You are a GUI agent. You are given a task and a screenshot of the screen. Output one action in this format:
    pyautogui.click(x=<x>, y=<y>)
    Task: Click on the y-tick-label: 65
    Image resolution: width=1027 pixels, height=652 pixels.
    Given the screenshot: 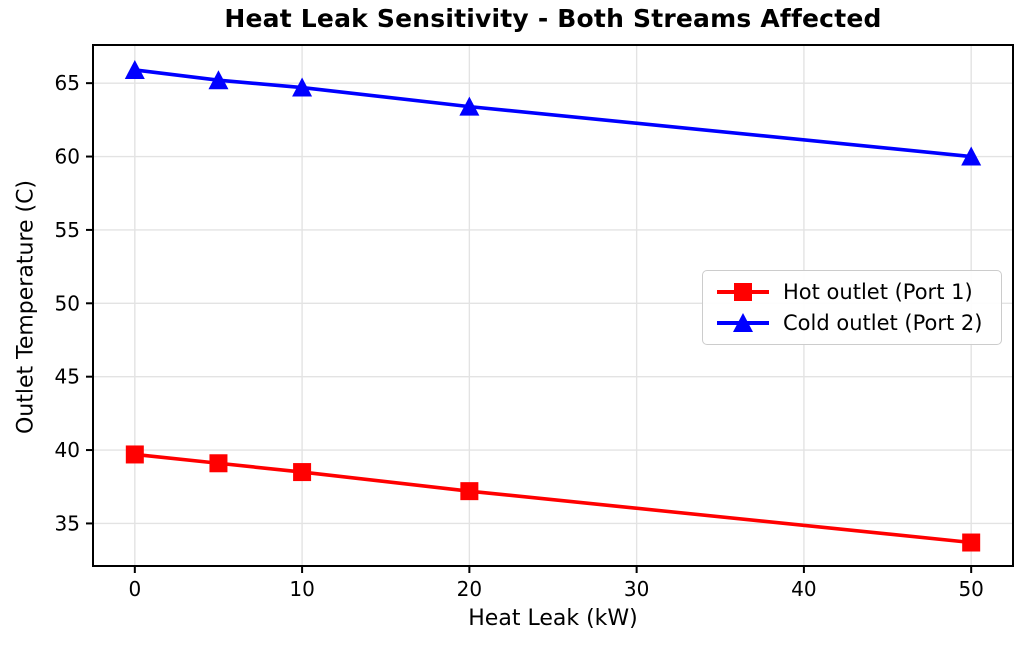 What is the action you would take?
    pyautogui.click(x=67, y=83)
    